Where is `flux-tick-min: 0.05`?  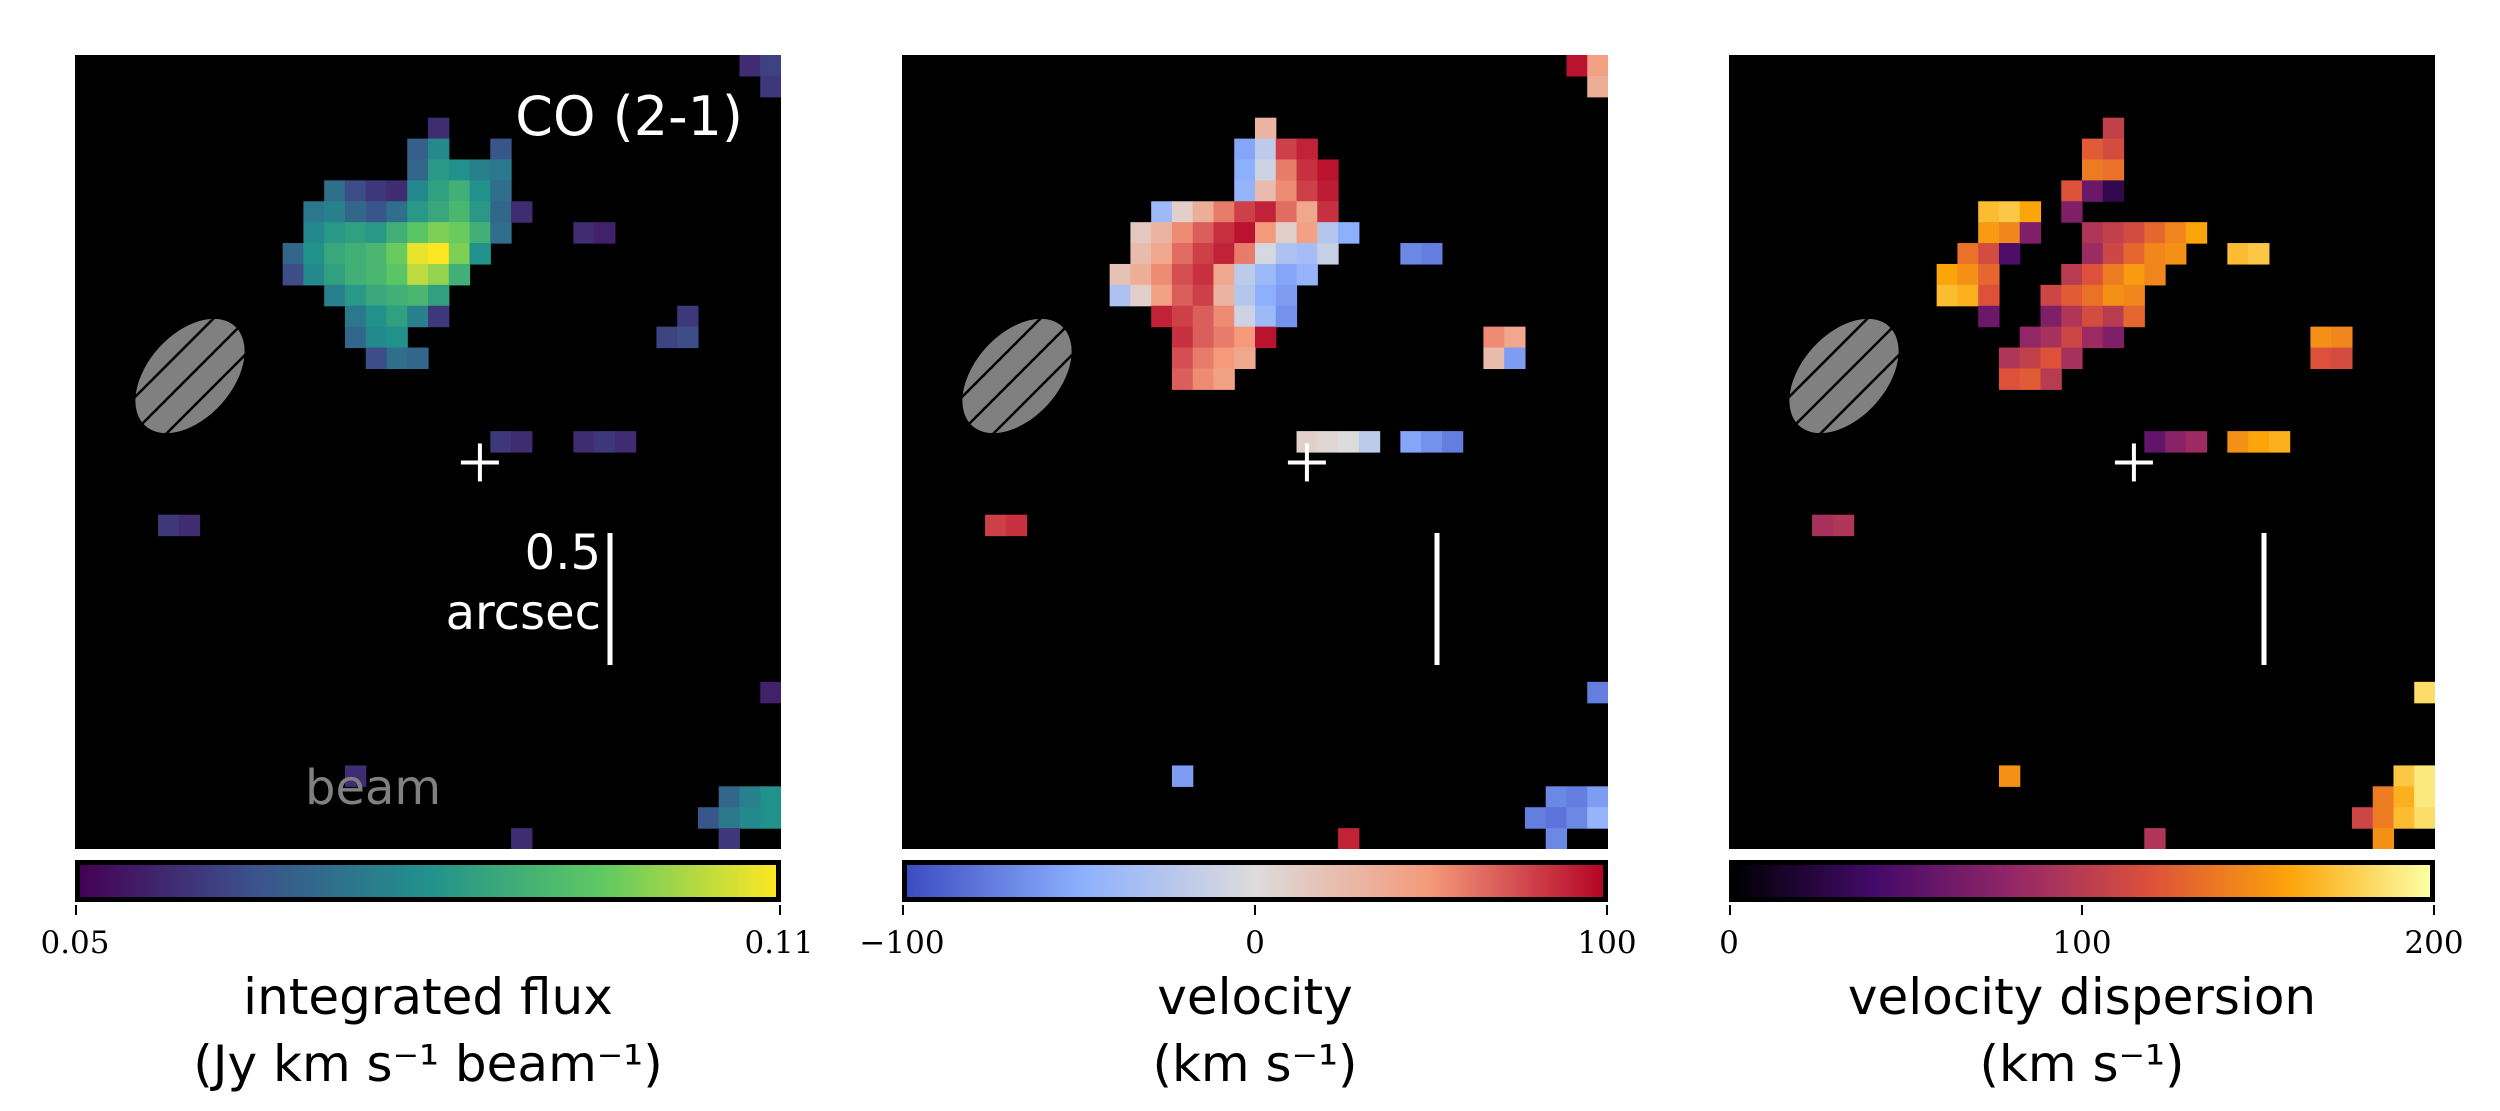
flux-tick-min: 0.05 is located at coordinates (75, 943).